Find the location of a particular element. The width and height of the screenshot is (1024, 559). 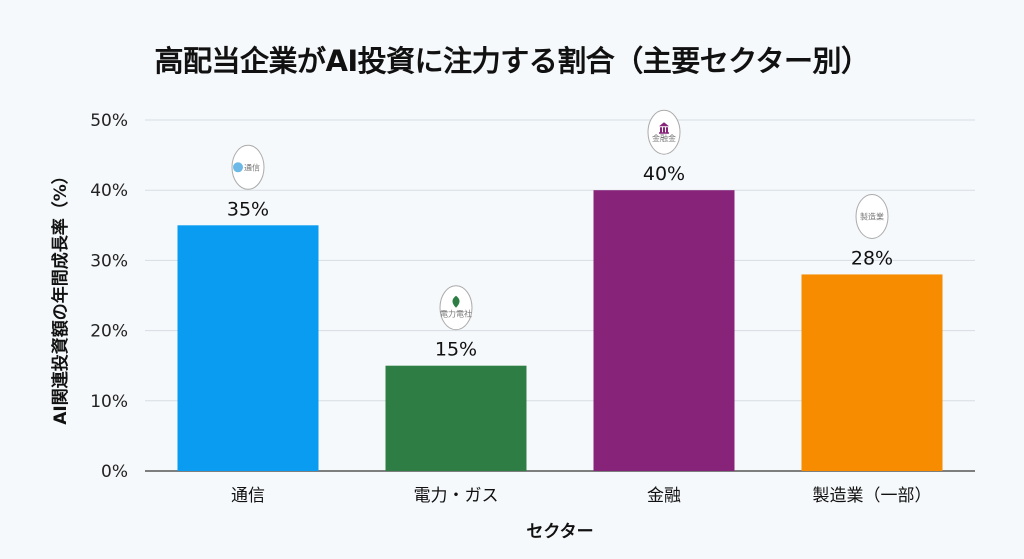

leaf-icon is located at coordinates (456, 301).